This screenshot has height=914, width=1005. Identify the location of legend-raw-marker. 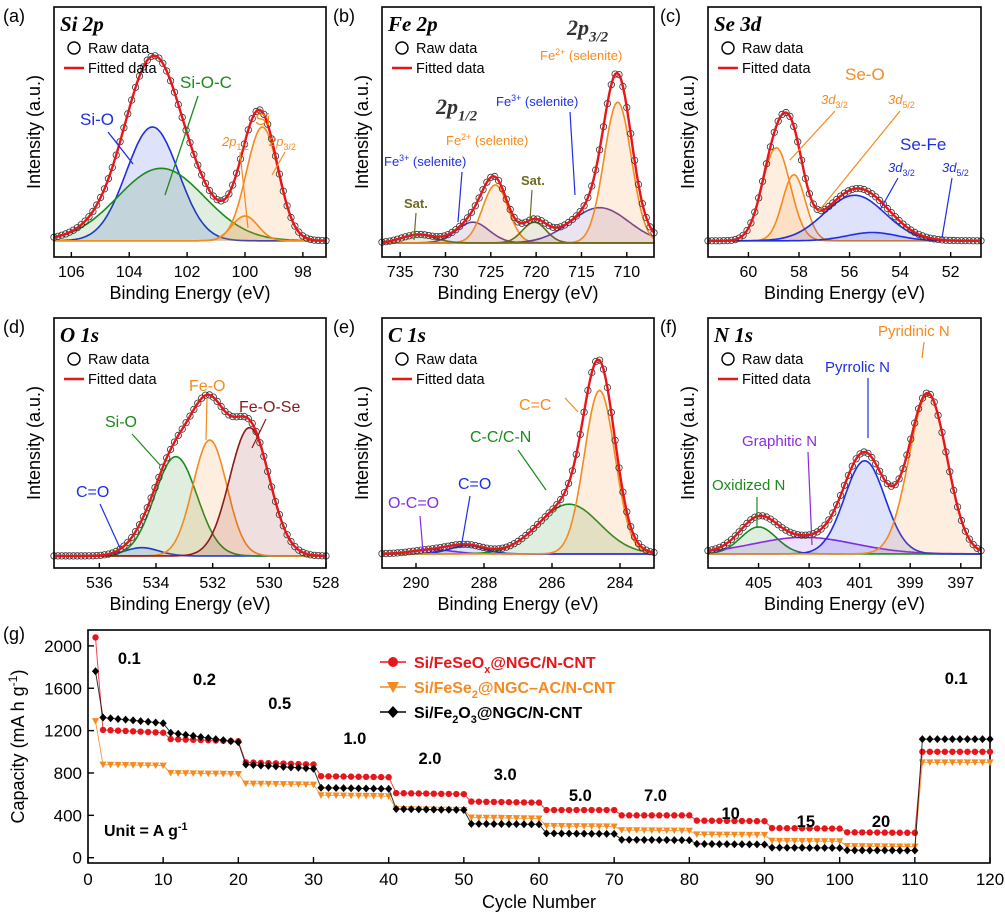
(402, 359).